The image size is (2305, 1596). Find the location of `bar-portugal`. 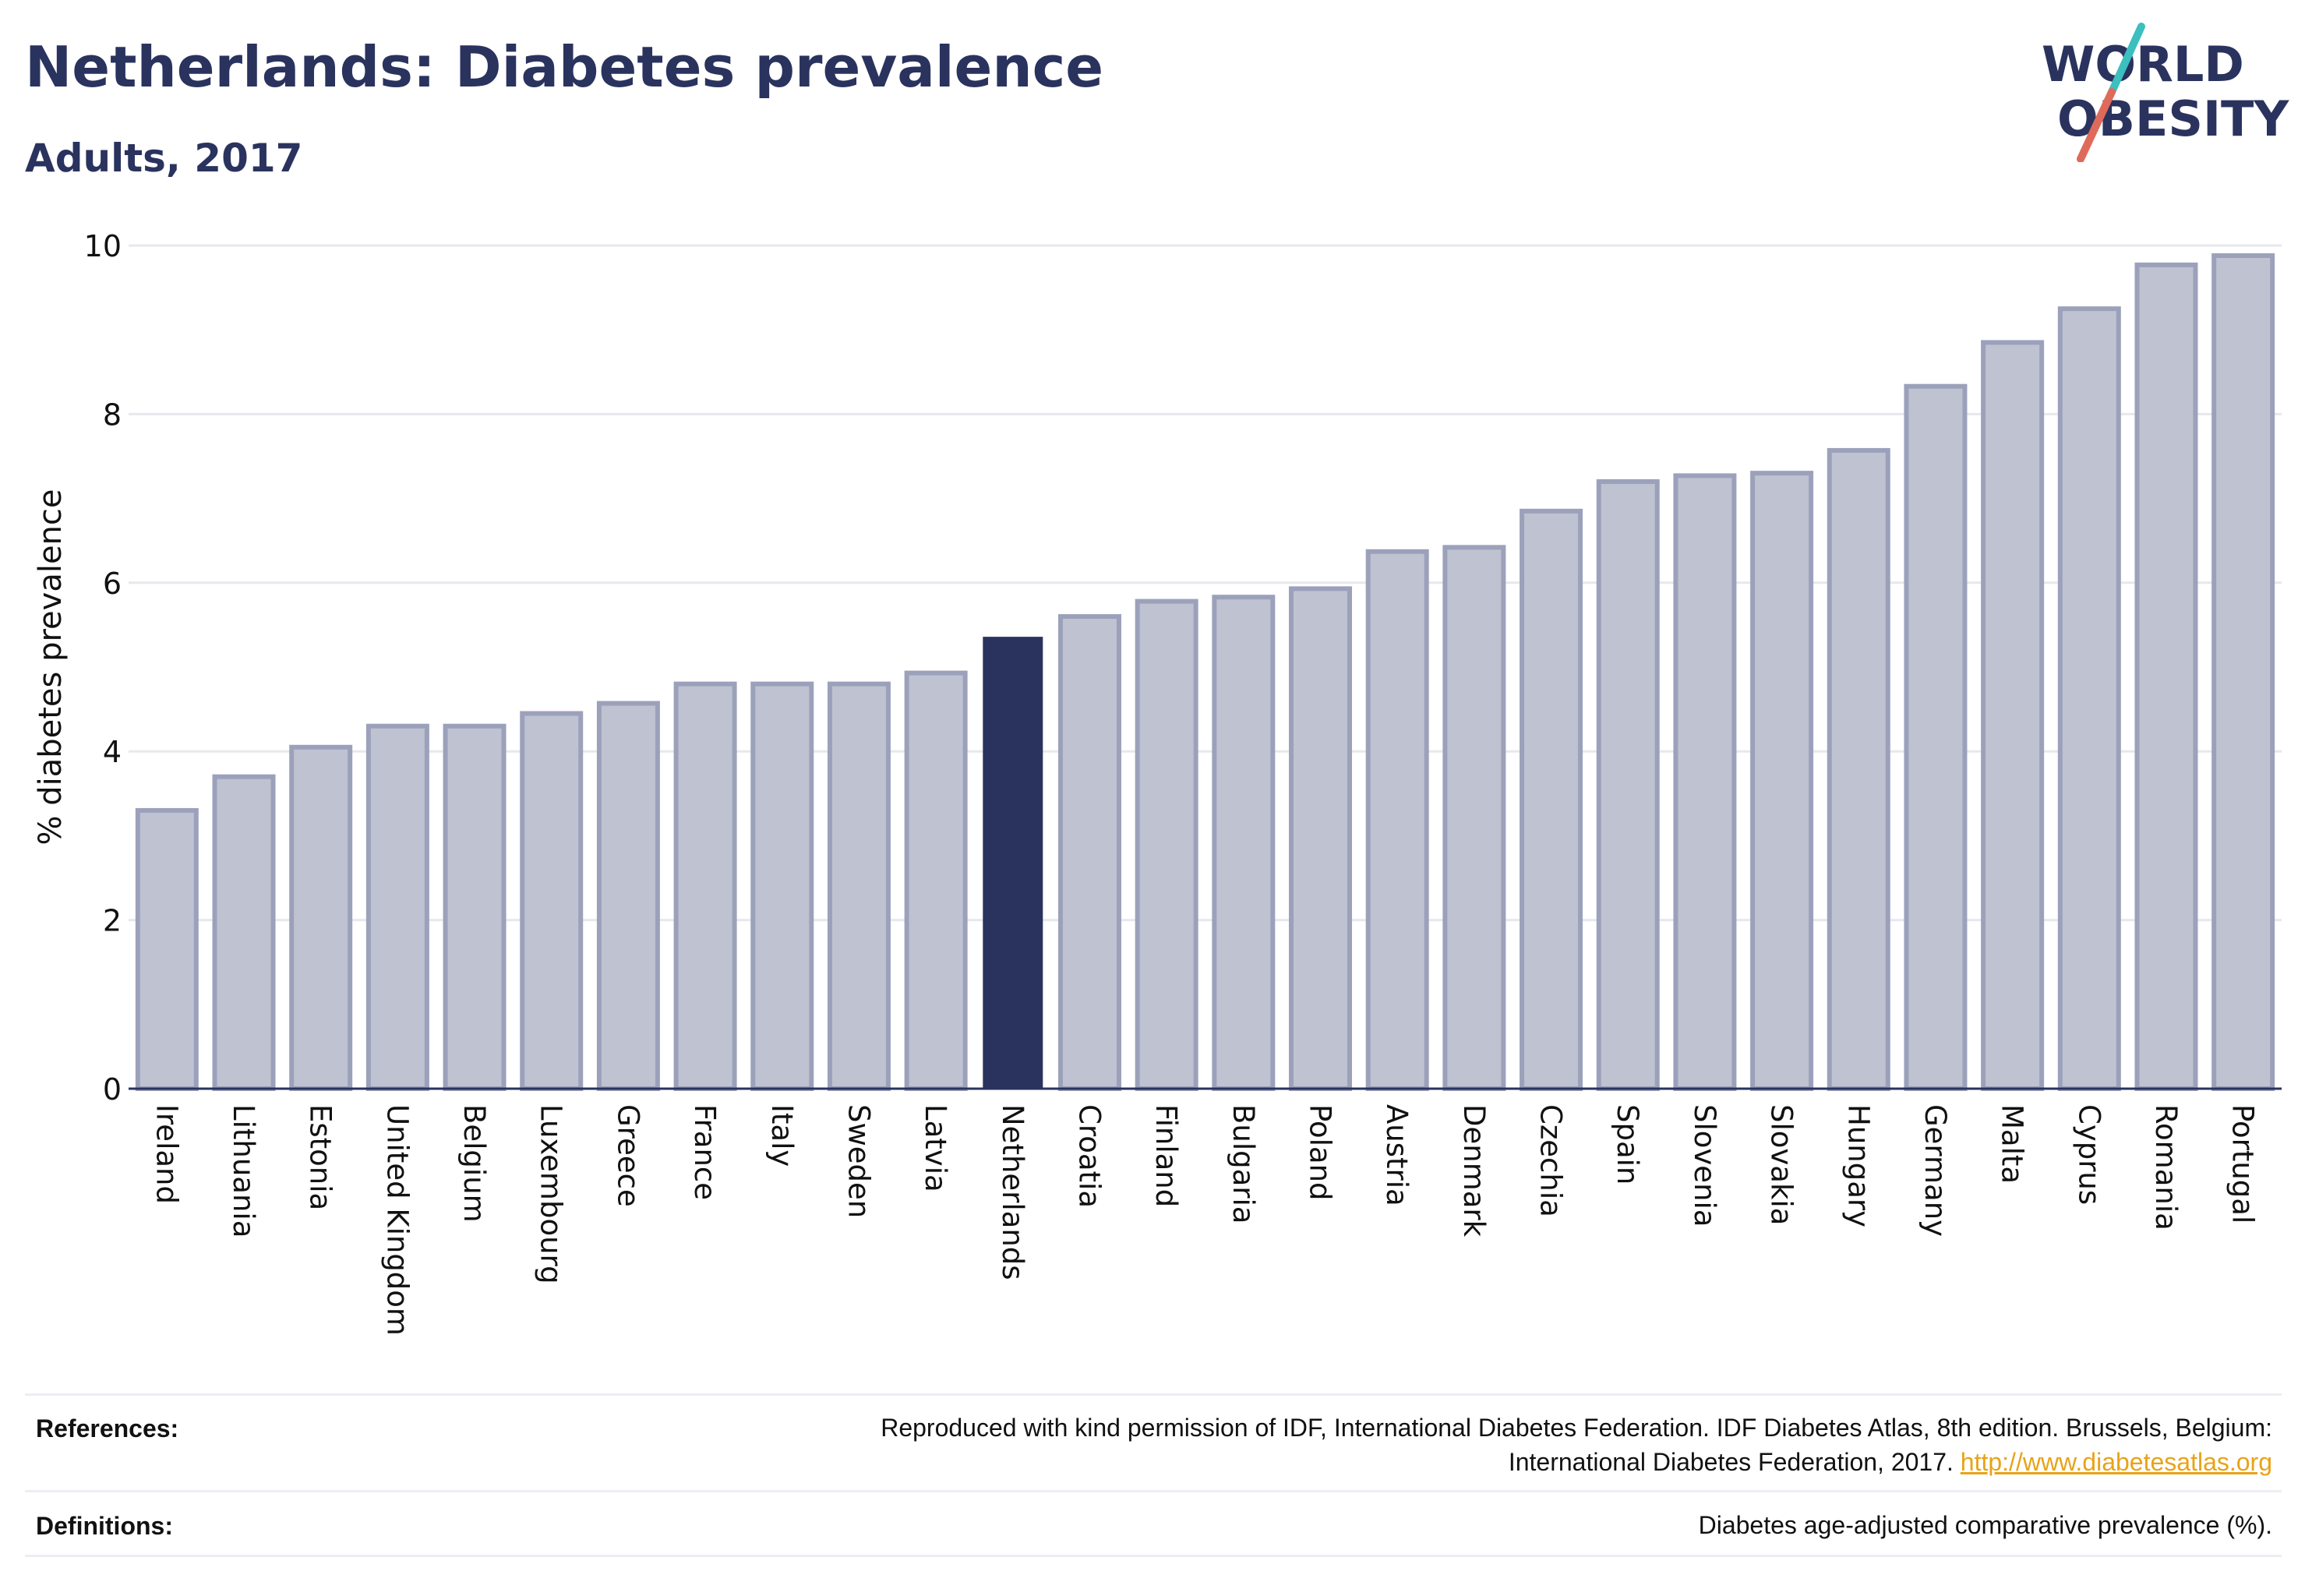

bar-portugal is located at coordinates (2243, 671).